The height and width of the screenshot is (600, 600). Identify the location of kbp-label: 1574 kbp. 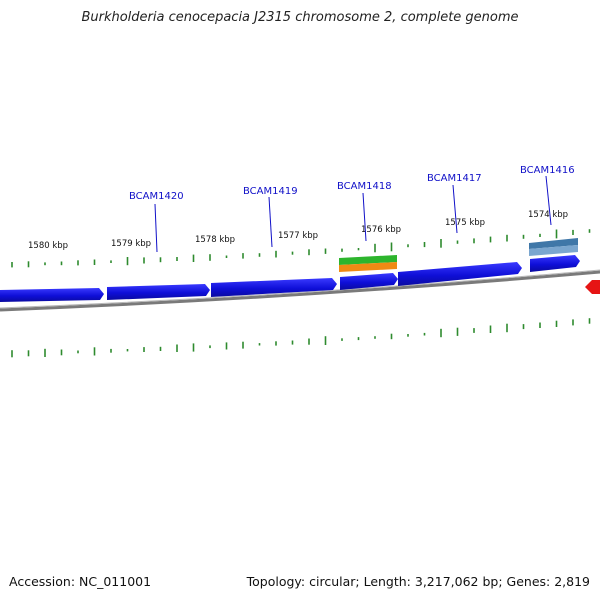
(548, 215).